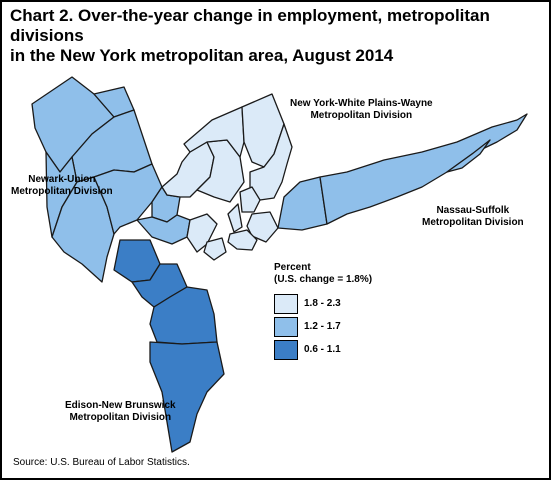 The image size is (551, 480). Describe the element at coordinates (302, 203) in the screenshot. I see `county-nassau` at that location.